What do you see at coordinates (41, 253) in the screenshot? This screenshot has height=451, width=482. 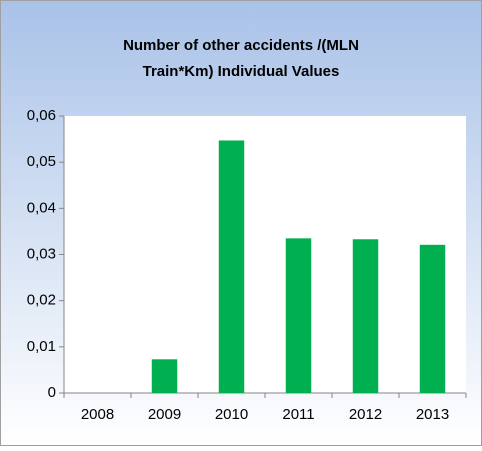 I see `y-tick-label: 0,03` at bounding box center [41, 253].